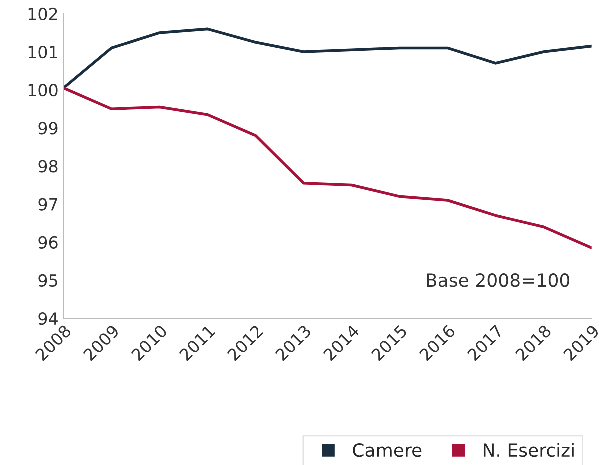  What do you see at coordinates (48, 319) in the screenshot?
I see `y-tick-label: 94` at bounding box center [48, 319].